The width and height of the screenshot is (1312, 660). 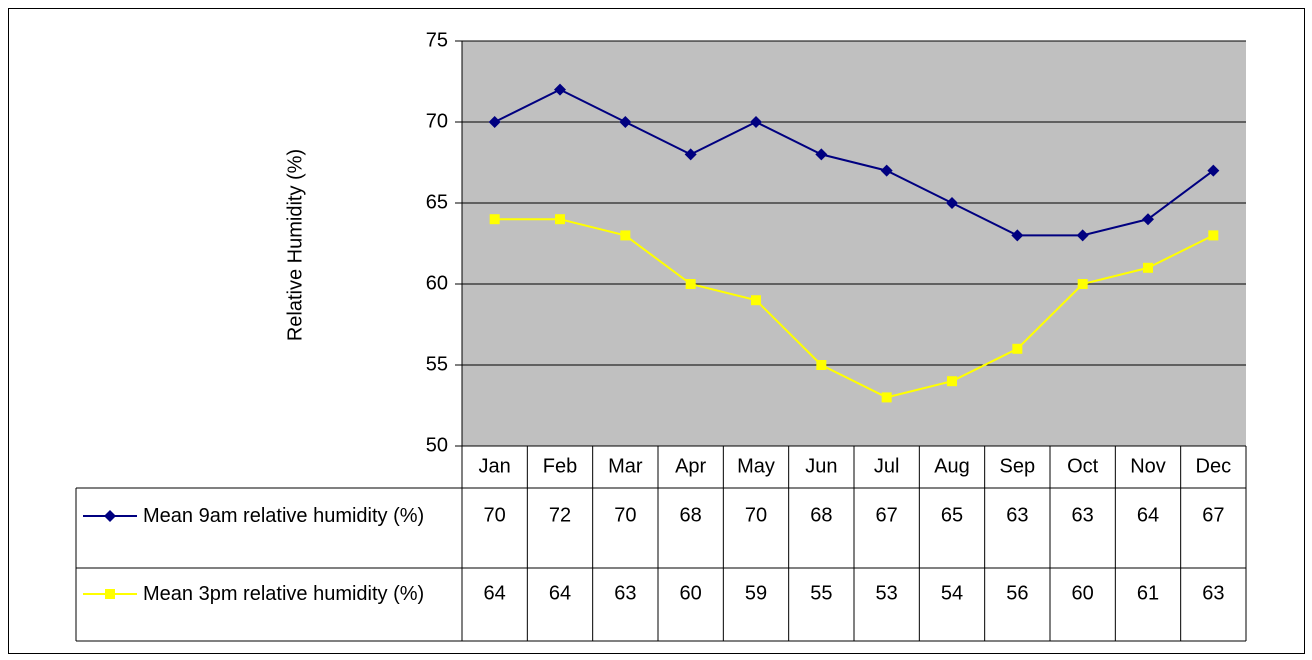 I want to click on x-tick-label: Aug, so click(x=952, y=466).